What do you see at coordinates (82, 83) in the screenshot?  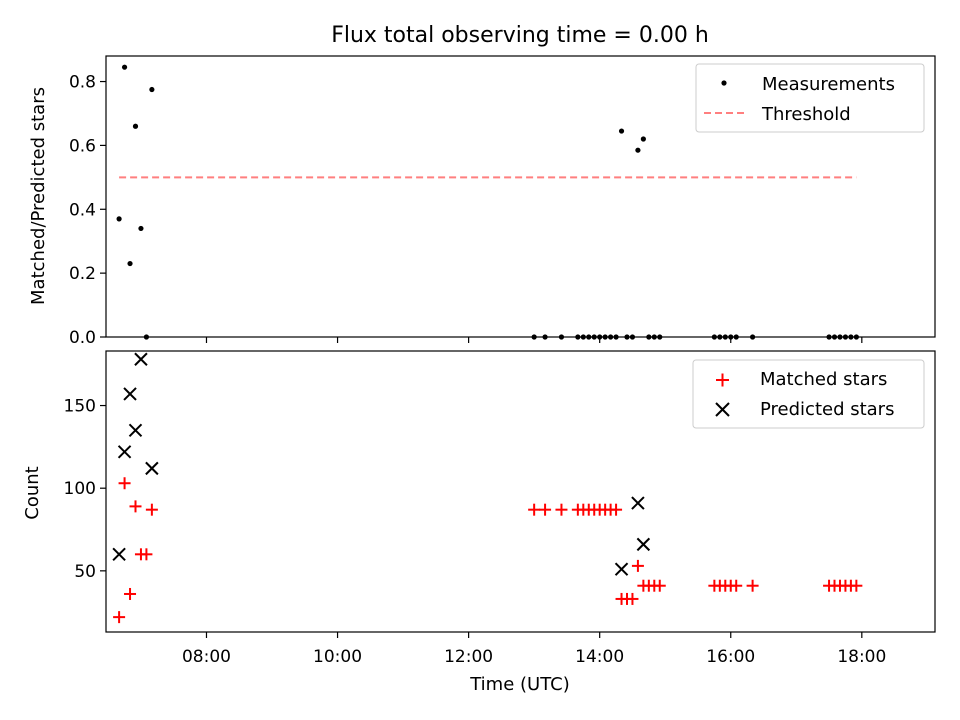 I see `top-ytick-label: 0.8` at bounding box center [82, 83].